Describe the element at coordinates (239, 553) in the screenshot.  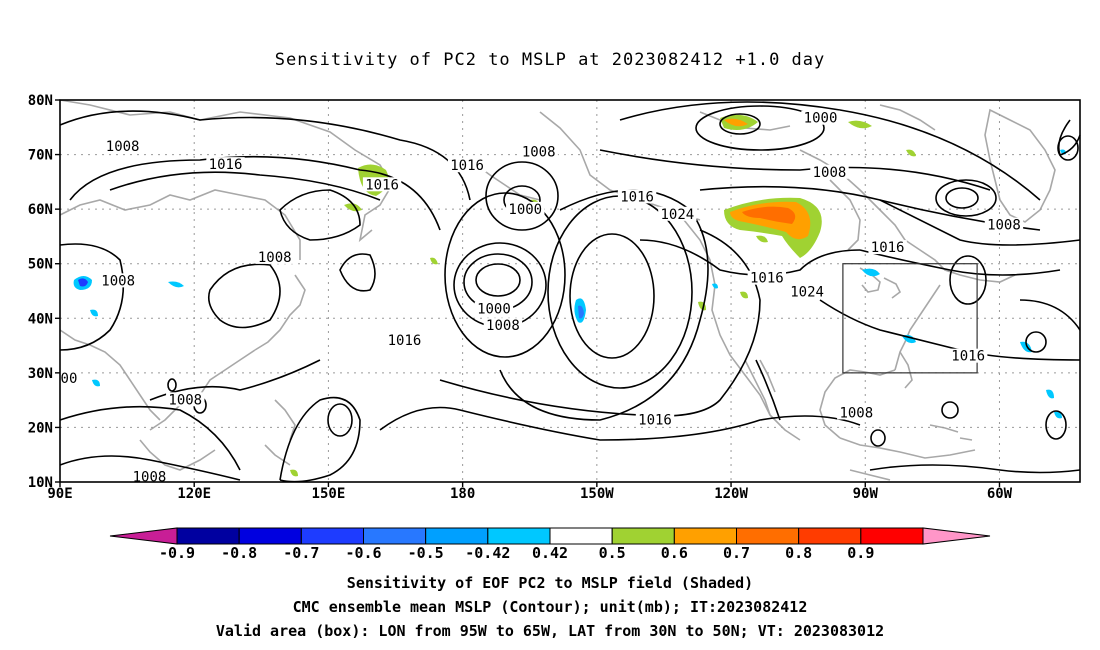
I see `colorbar-tick-label: -0.8` at that location.